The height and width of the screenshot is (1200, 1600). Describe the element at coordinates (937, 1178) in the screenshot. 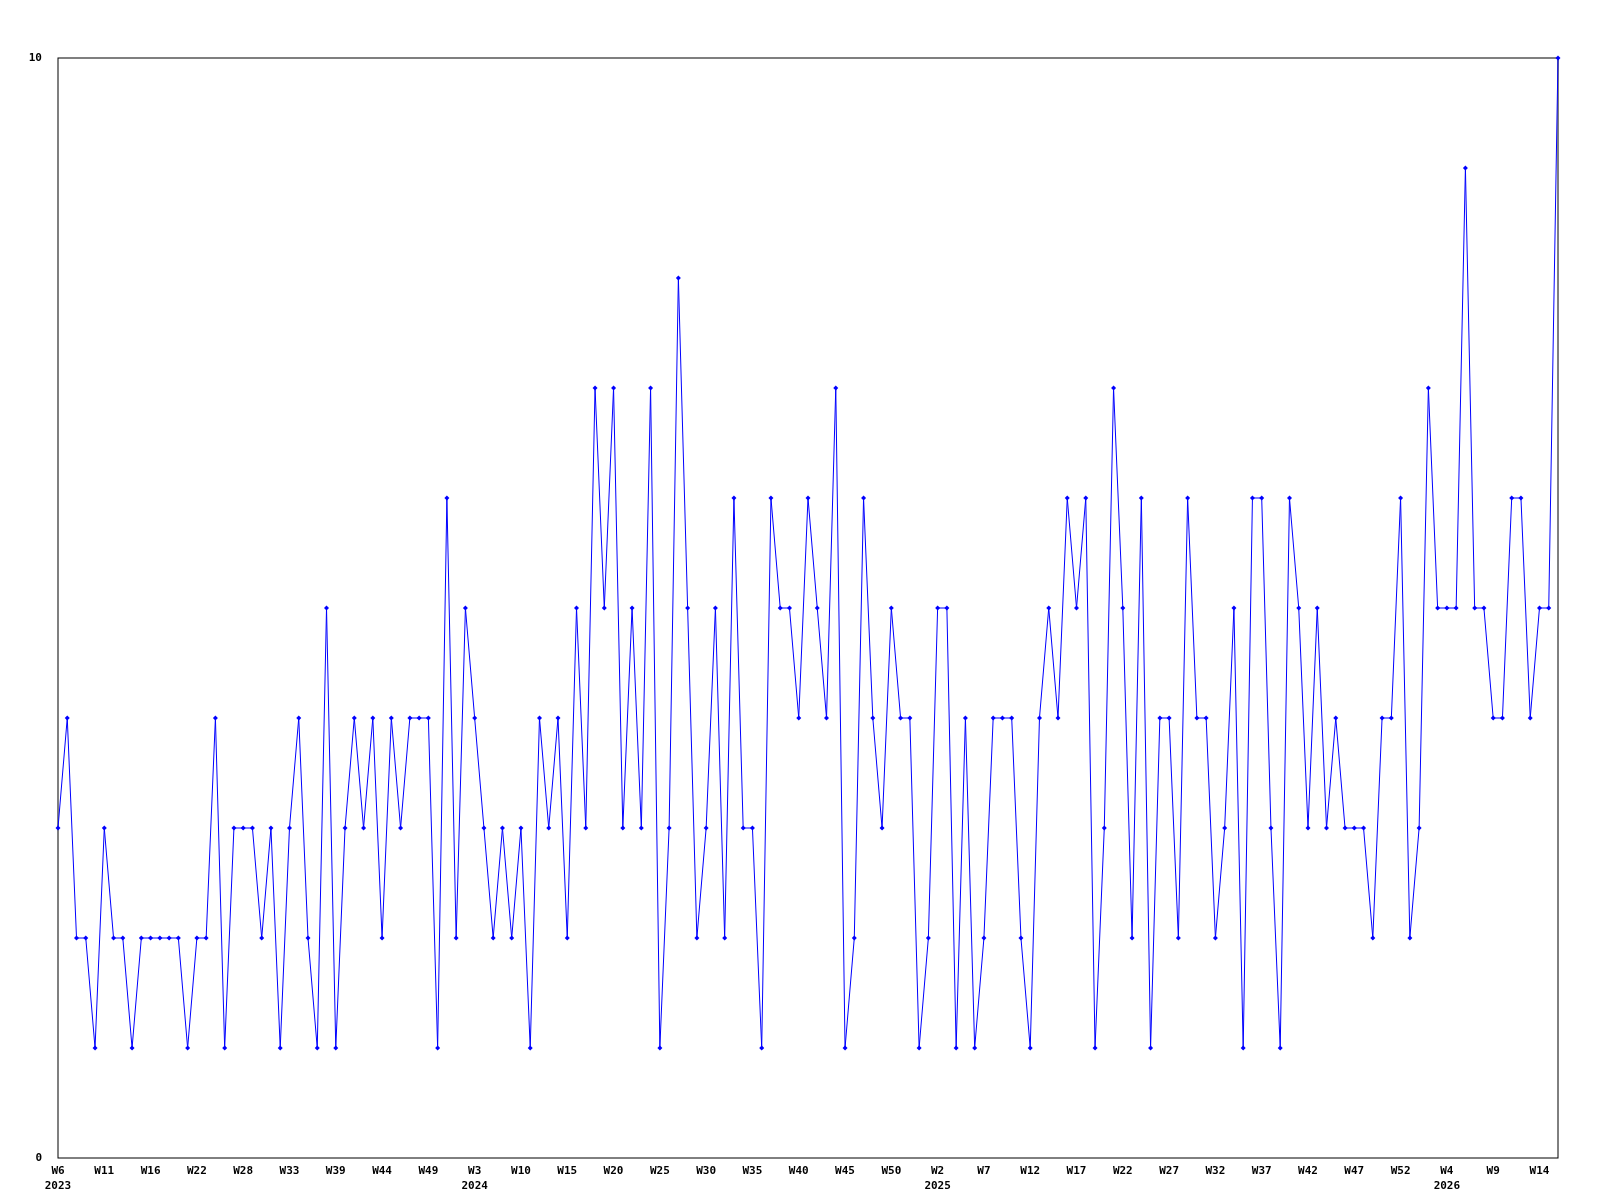

I see `x-tick-label: W2 2025` at that location.